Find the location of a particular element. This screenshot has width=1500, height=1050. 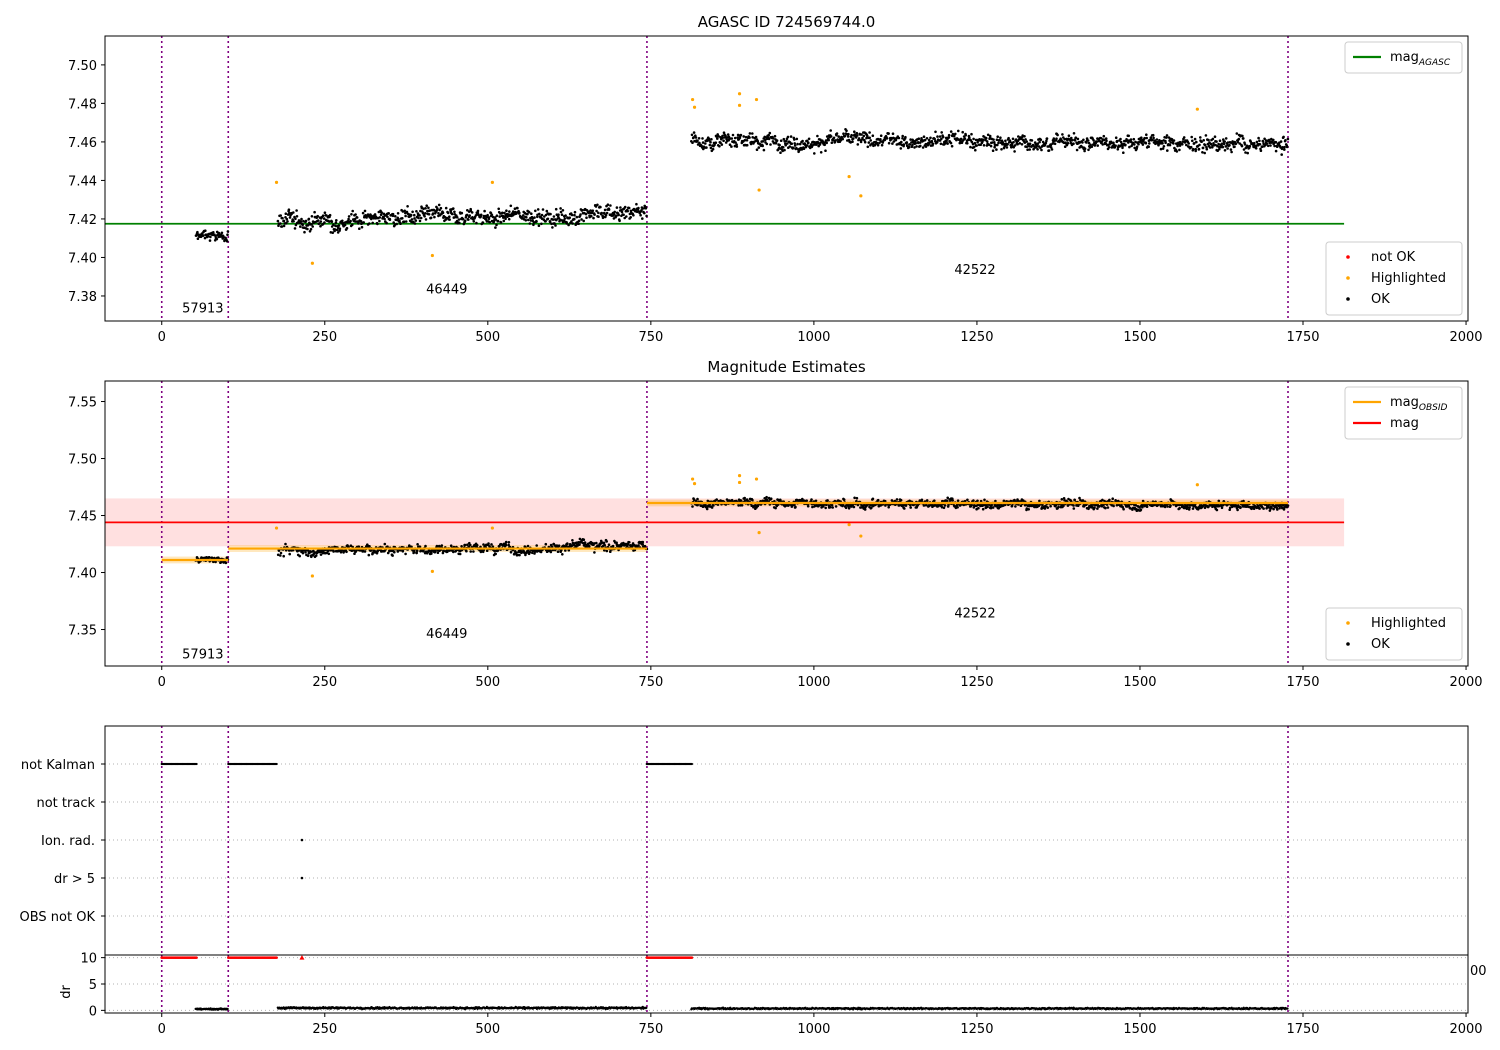

x-tick-label: 750 is located at coordinates (650, 682).